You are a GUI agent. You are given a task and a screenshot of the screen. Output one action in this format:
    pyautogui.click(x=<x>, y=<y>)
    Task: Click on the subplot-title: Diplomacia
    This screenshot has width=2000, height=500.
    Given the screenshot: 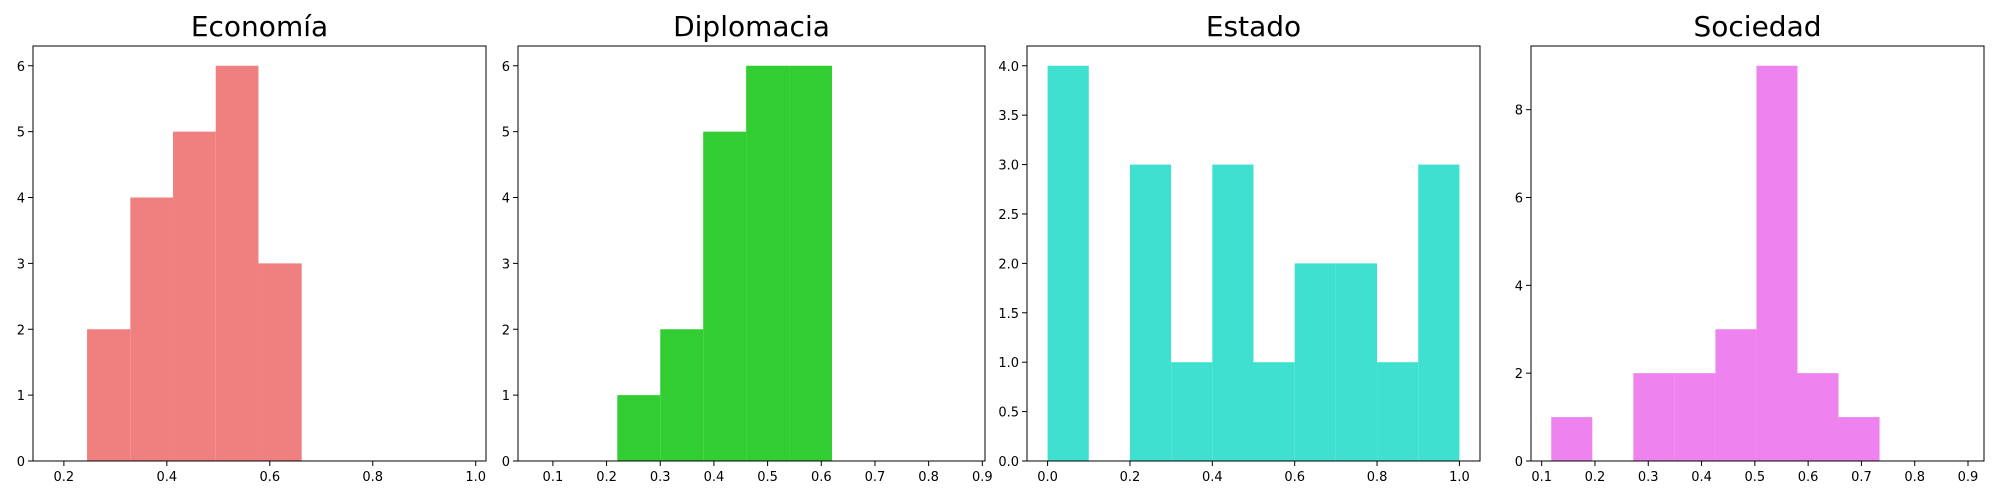 What is the action you would take?
    pyautogui.click(x=751, y=26)
    